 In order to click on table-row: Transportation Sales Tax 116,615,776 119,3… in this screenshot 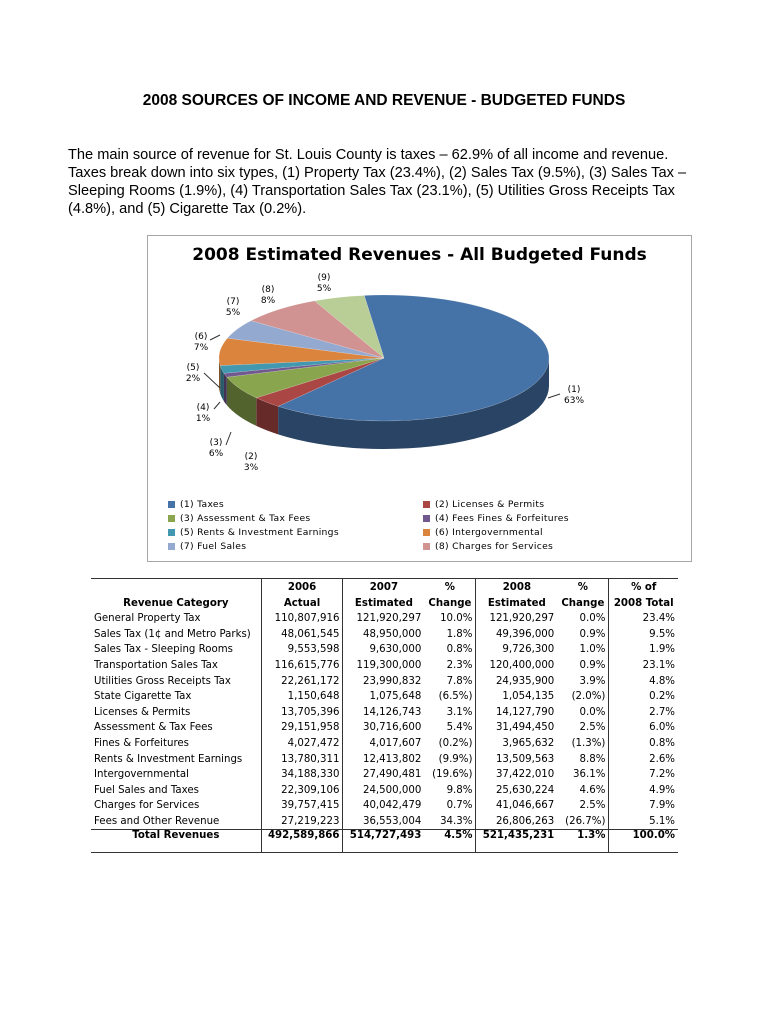, I will do `click(384, 665)`.